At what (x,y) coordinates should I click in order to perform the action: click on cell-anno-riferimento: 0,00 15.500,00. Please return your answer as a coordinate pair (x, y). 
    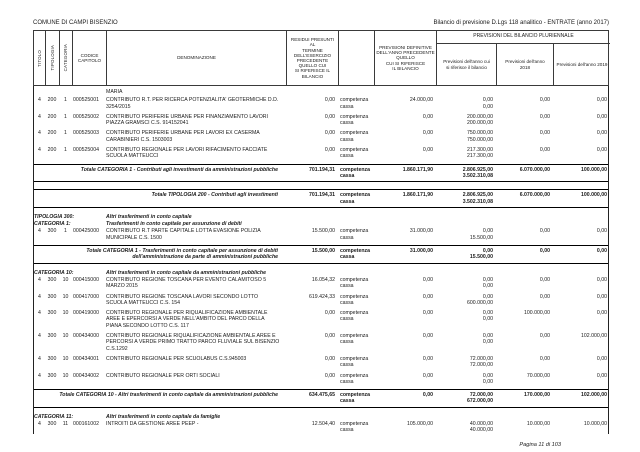
    Looking at the image, I should click on (481, 234).